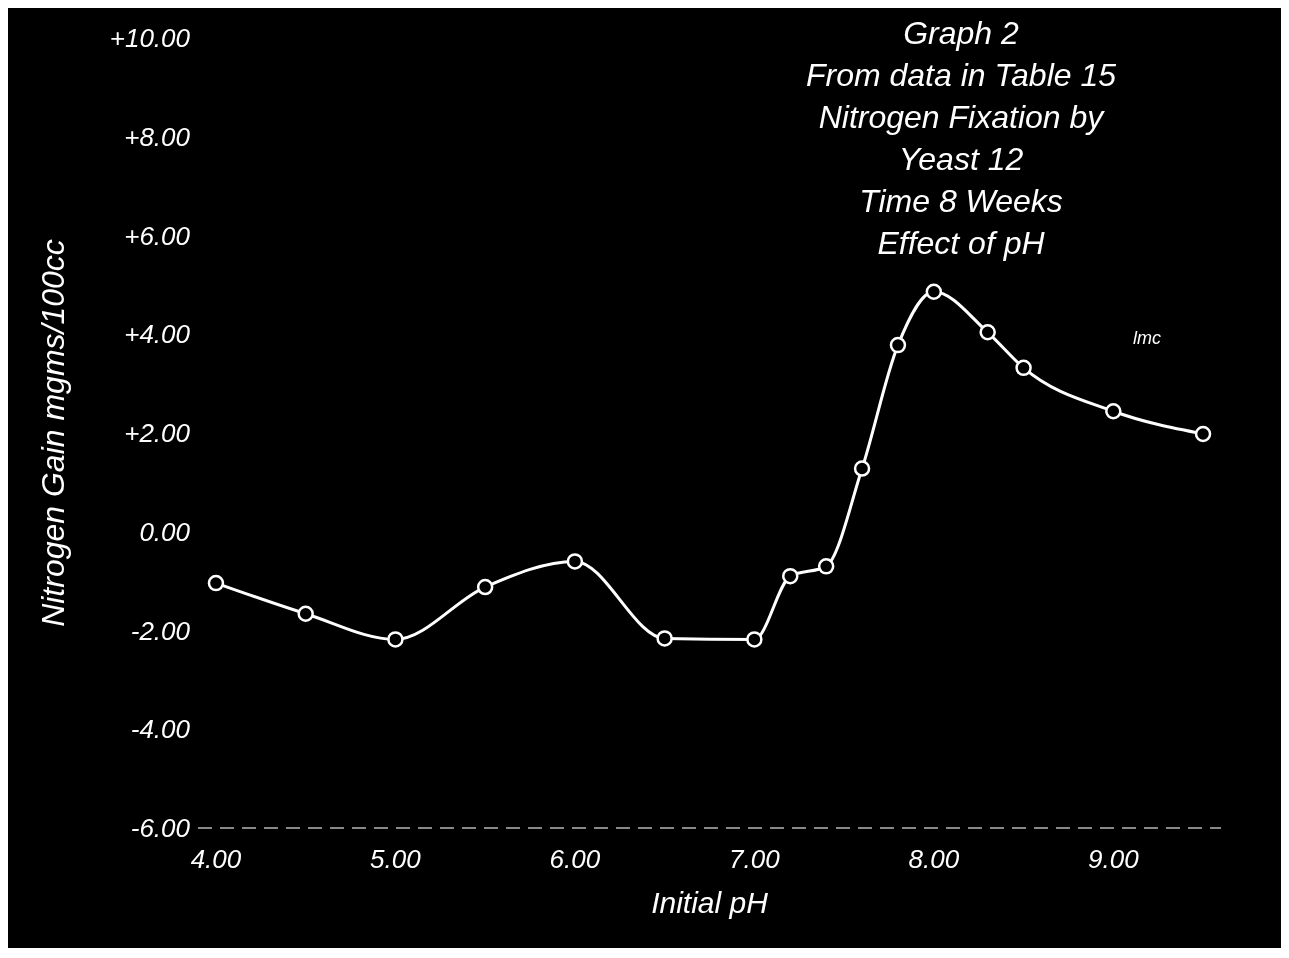  What do you see at coordinates (165, 531) in the screenshot?
I see `y-tick-label: 0.00` at bounding box center [165, 531].